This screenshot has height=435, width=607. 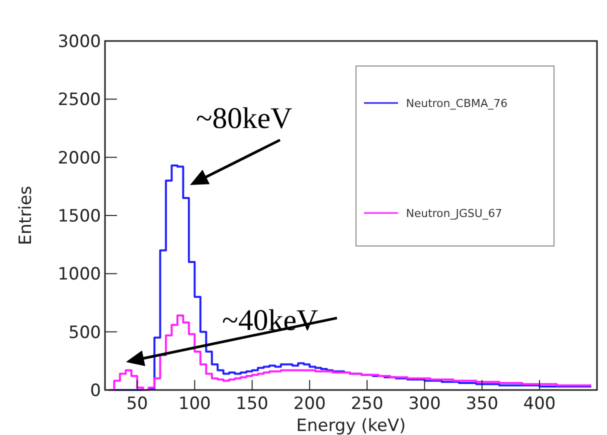 What do you see at coordinates (79, 100) in the screenshot?
I see `y-tick-label: 2500` at bounding box center [79, 100].